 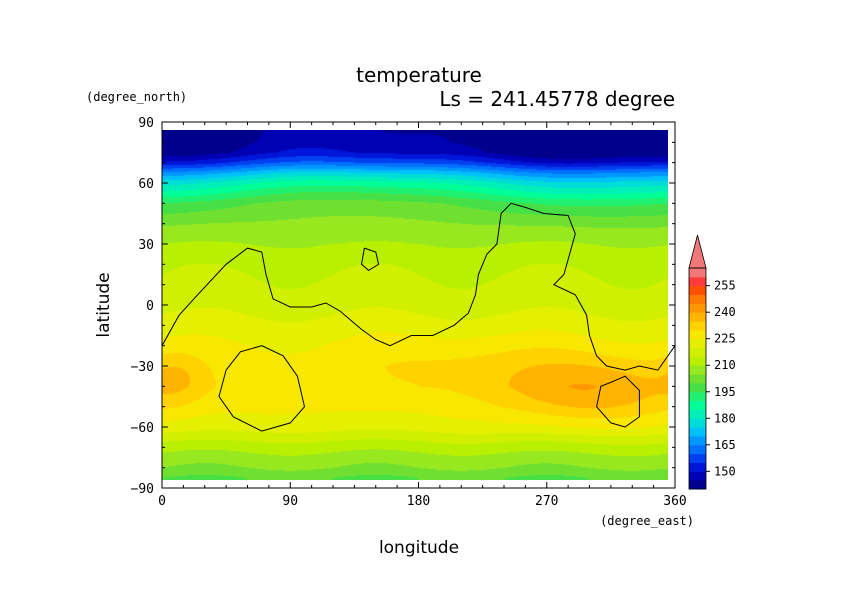 What do you see at coordinates (712, 362) in the screenshot?
I see `colorbar: 150 165 180 195 210 225 240 255` at bounding box center [712, 362].